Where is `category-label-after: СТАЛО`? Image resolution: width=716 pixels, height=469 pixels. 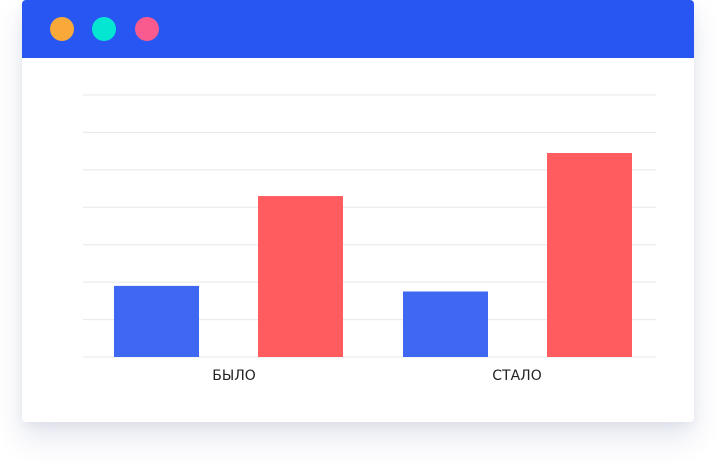
category-label-after: СТАЛО is located at coordinates (516, 376).